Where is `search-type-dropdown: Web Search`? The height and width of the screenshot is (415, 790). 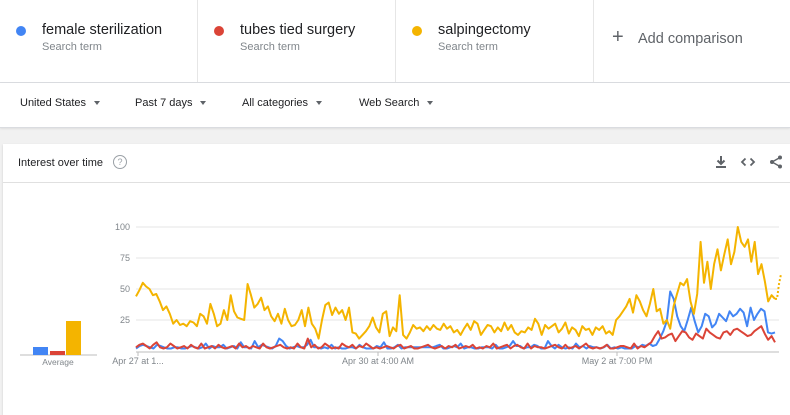 search-type-dropdown: Web Search is located at coordinates (396, 103).